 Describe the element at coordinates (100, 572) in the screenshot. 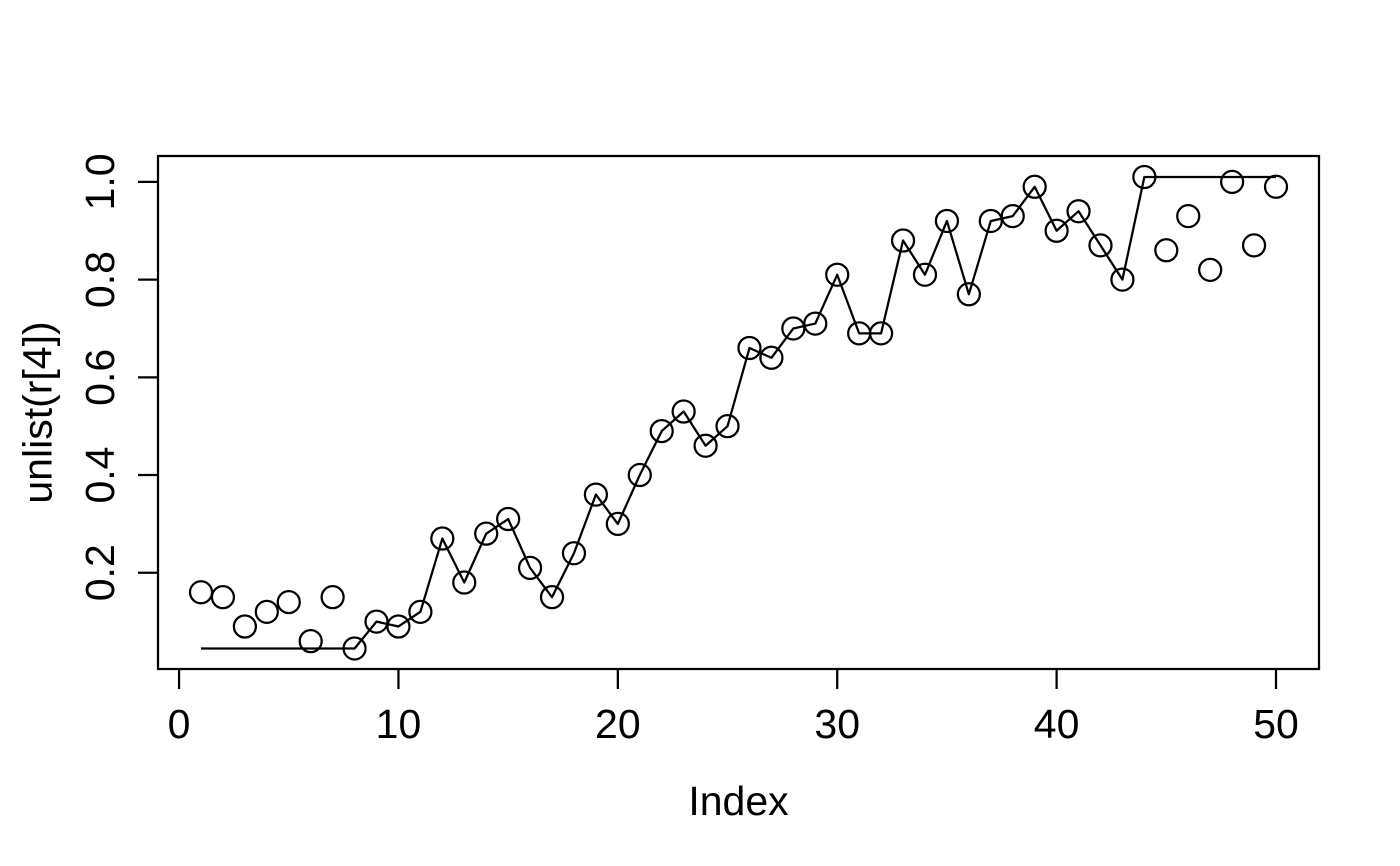

I see `y-tick-label: 0.2` at that location.